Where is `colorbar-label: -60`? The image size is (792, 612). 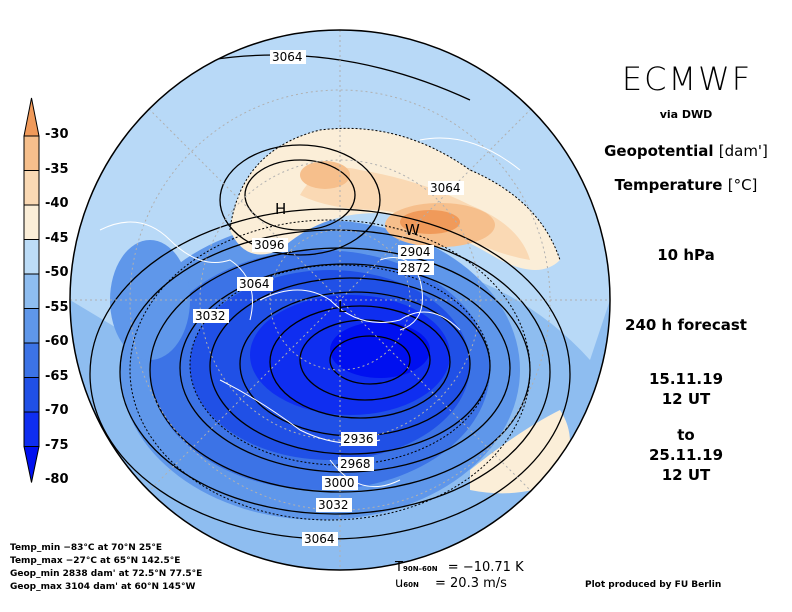 colorbar-label: -60 is located at coordinates (57, 341).